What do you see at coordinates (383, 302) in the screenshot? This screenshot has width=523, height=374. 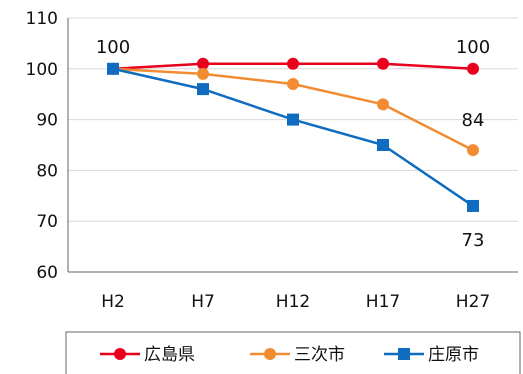 I see `x-tick-label: H17` at bounding box center [383, 302].